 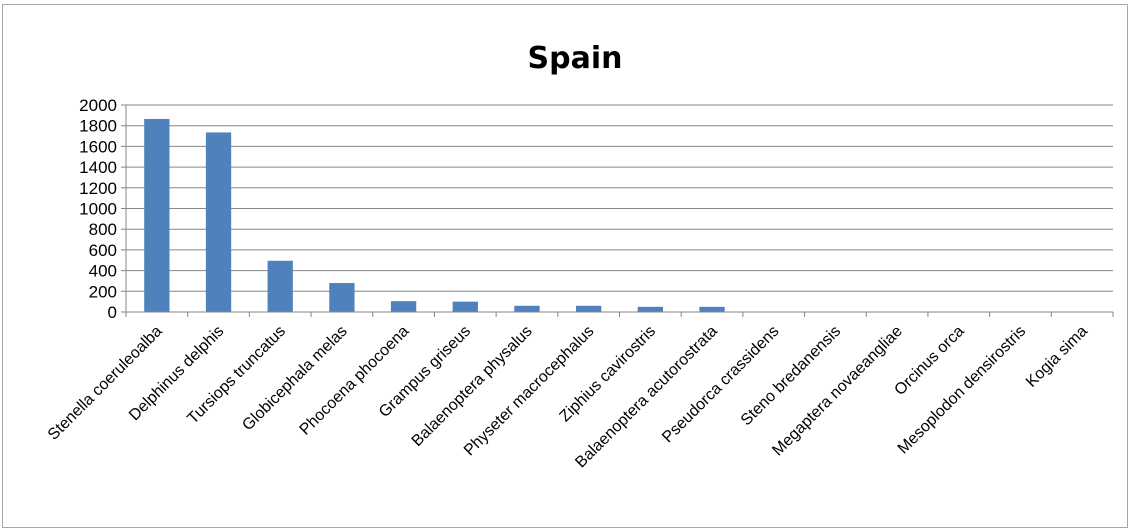 I want to click on x-tick-label: Balaenoptera physalus, so click(x=472, y=386).